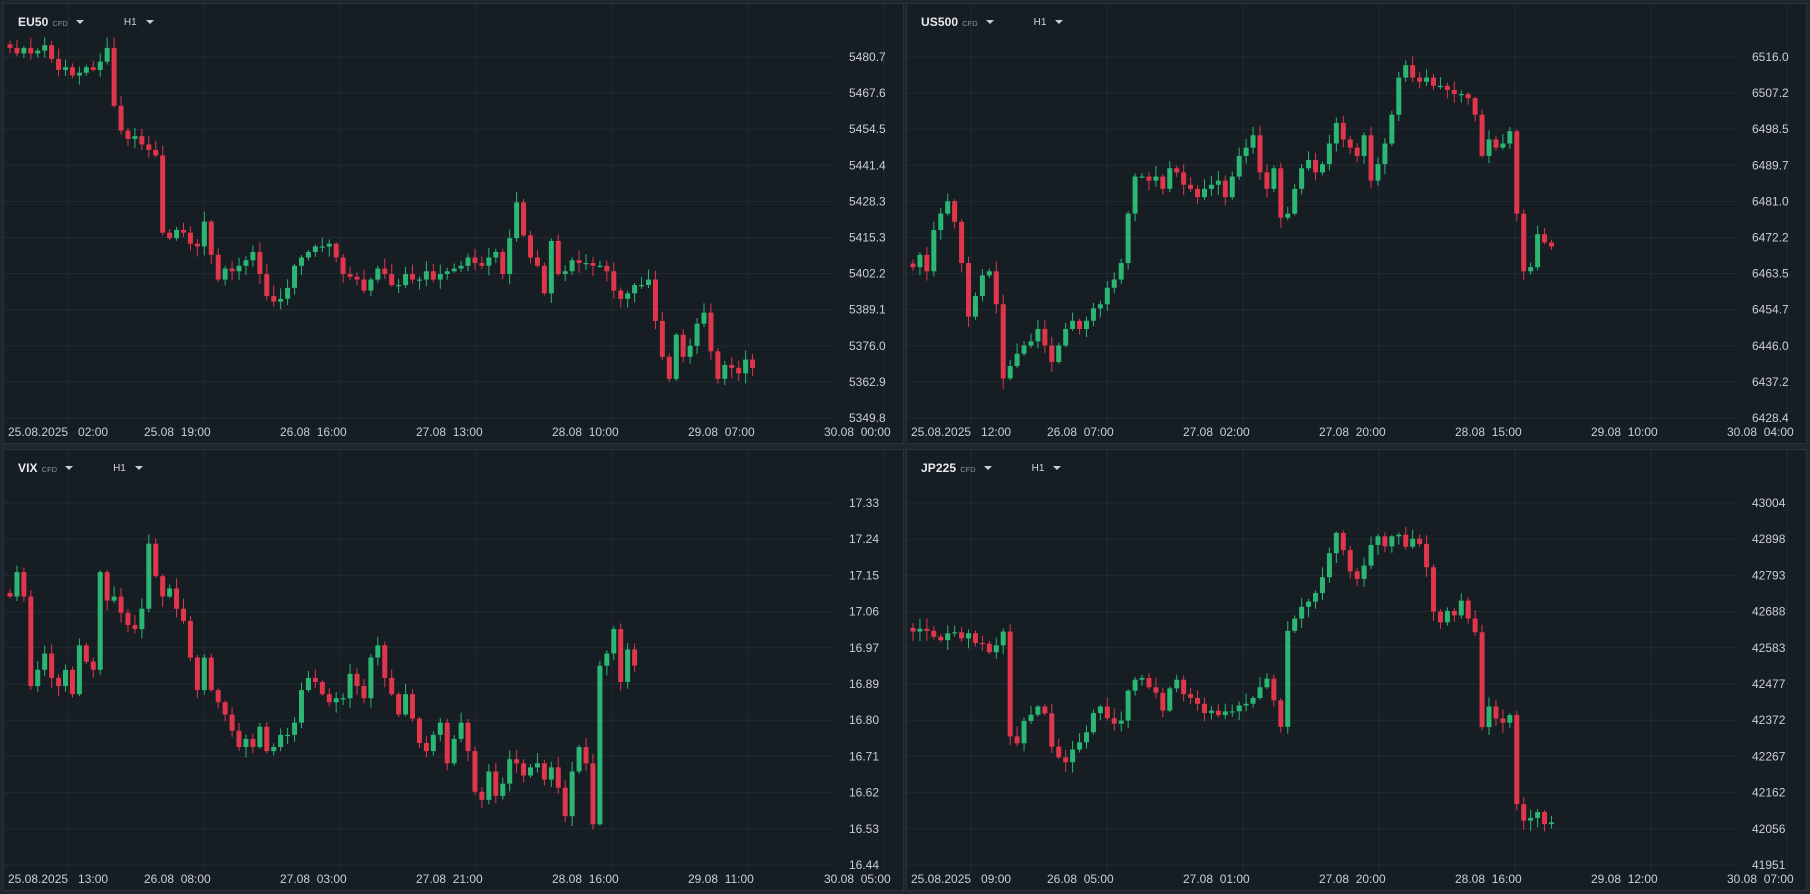 The height and width of the screenshot is (894, 1810). Describe the element at coordinates (139, 22) in the screenshot. I see `timeframe-selector: H1` at that location.